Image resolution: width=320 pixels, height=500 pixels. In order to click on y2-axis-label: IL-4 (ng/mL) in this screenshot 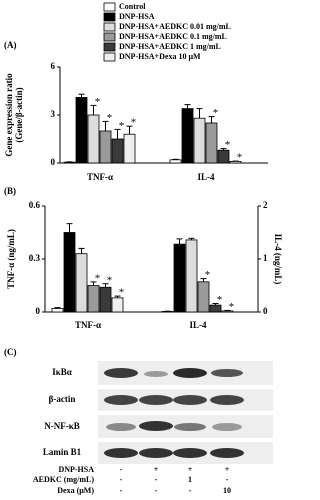, I will do `click(278, 259)`.